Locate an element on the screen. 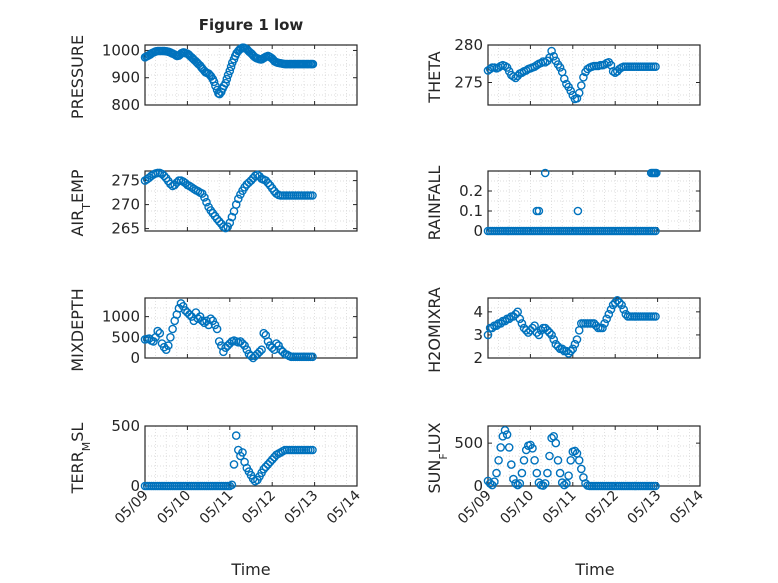  y-axis-label-sunflux: SUNFLUX is located at coordinates (437, 457).